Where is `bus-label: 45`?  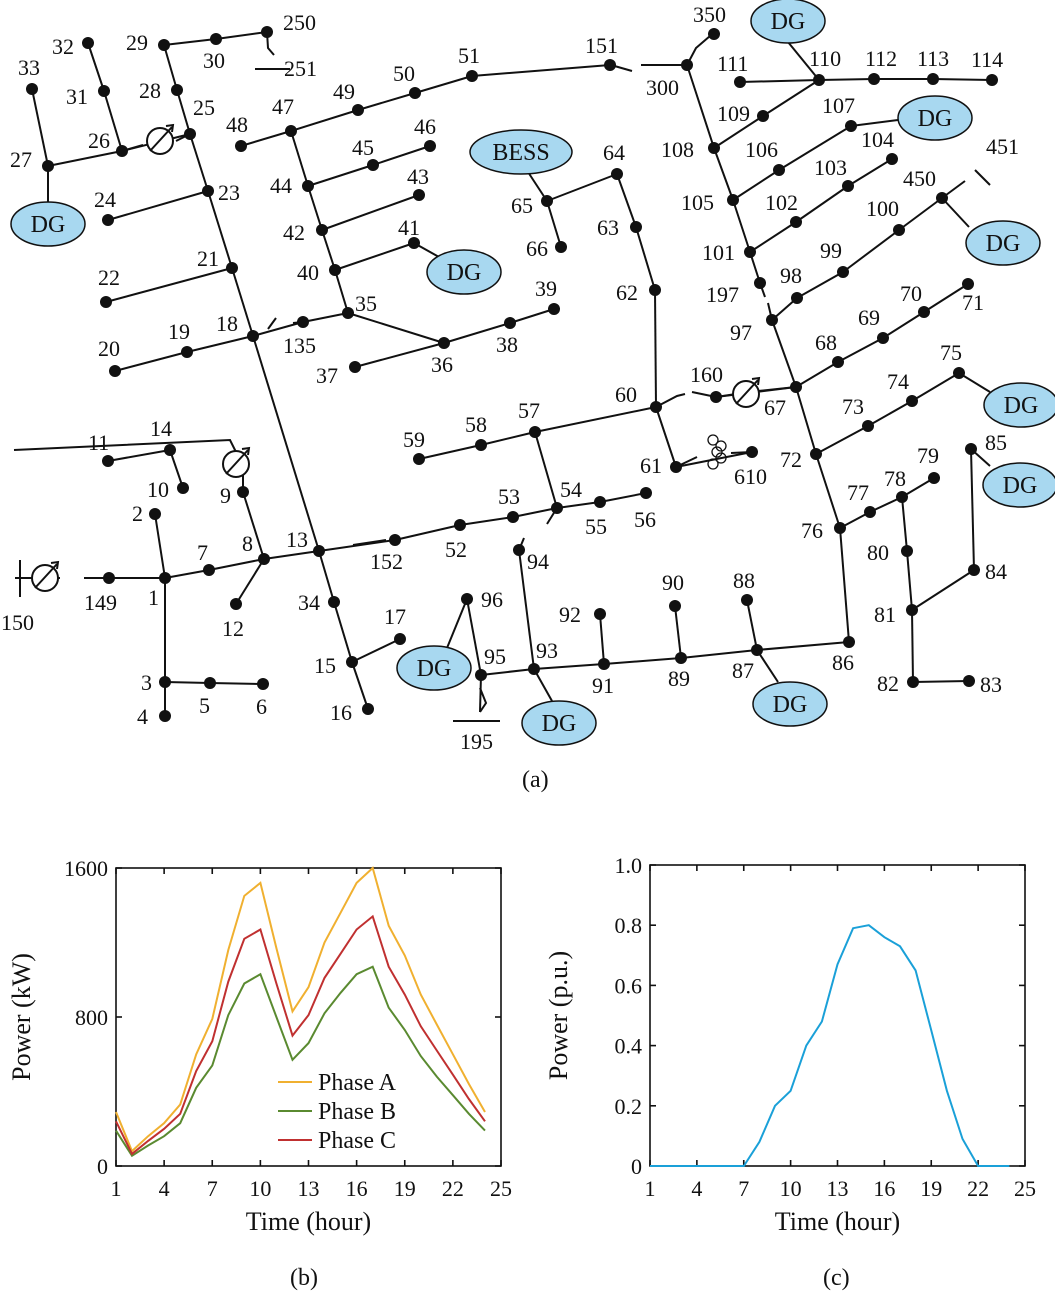
bus-label: 45 is located at coordinates (363, 147).